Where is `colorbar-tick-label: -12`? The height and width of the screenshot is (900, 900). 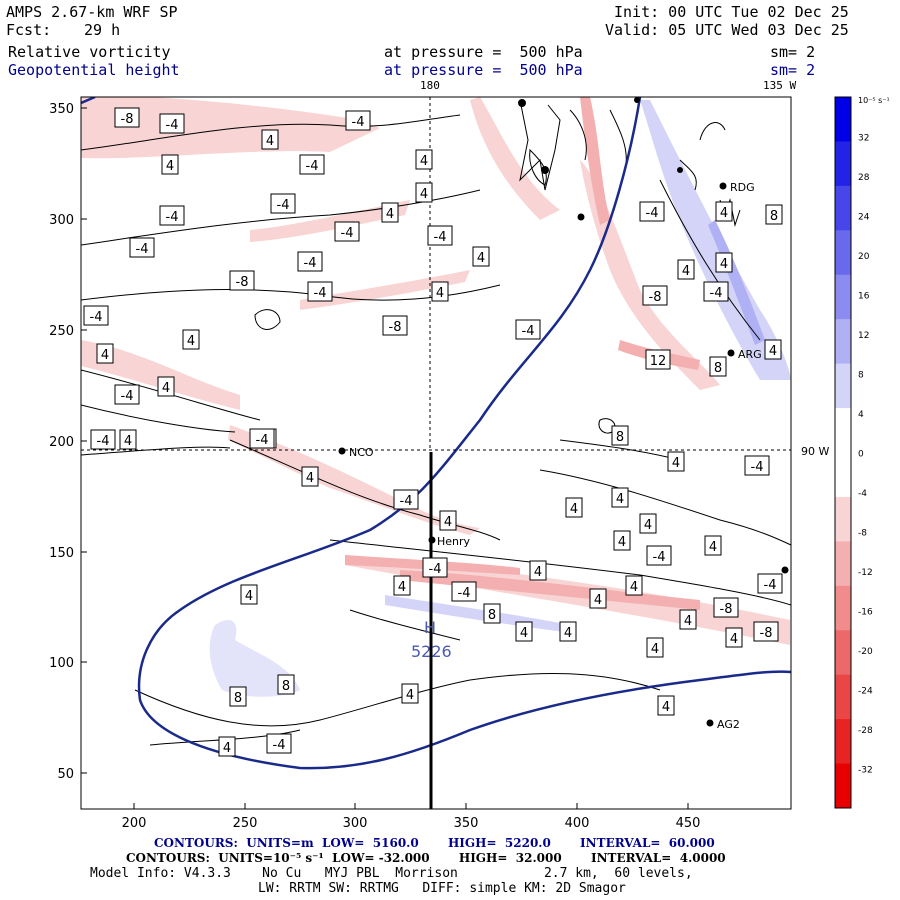
colorbar-tick-label: -12 is located at coordinates (865, 573).